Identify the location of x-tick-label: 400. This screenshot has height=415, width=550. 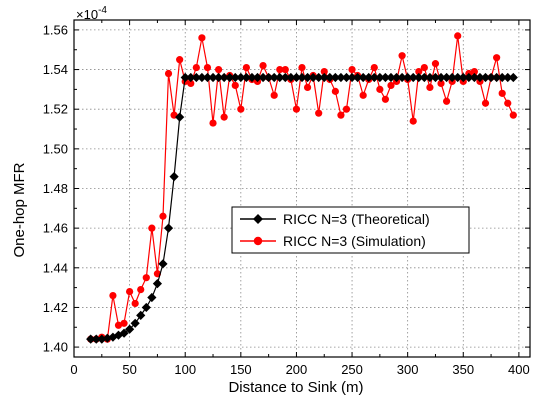
(519, 369).